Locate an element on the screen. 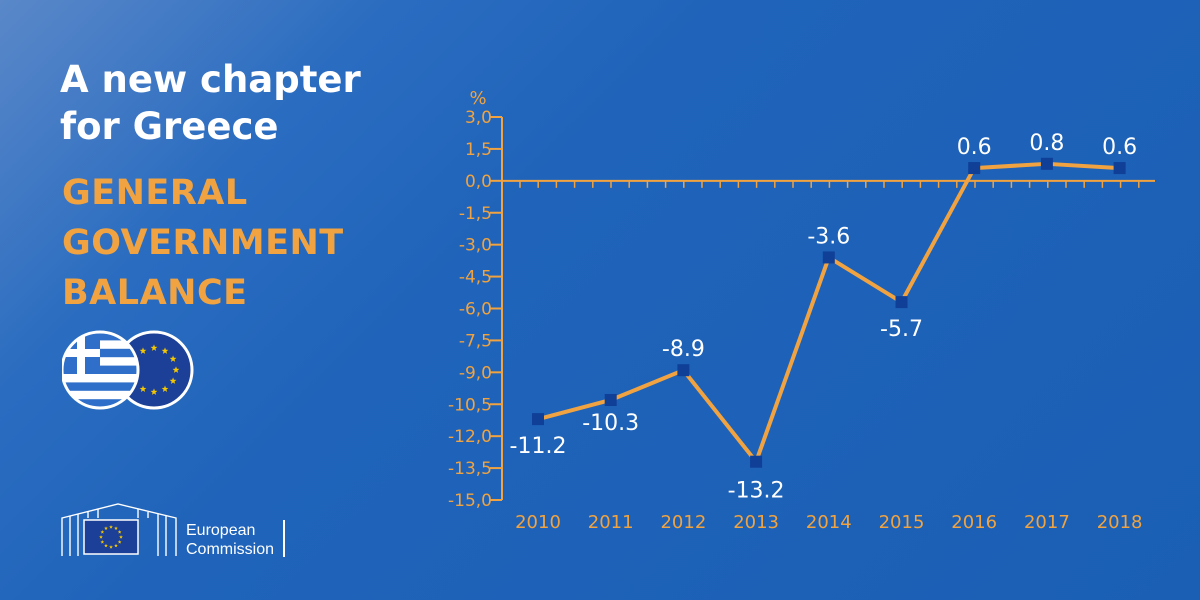 The image size is (1200, 600). x-tick-label: 2010 is located at coordinates (538, 522).